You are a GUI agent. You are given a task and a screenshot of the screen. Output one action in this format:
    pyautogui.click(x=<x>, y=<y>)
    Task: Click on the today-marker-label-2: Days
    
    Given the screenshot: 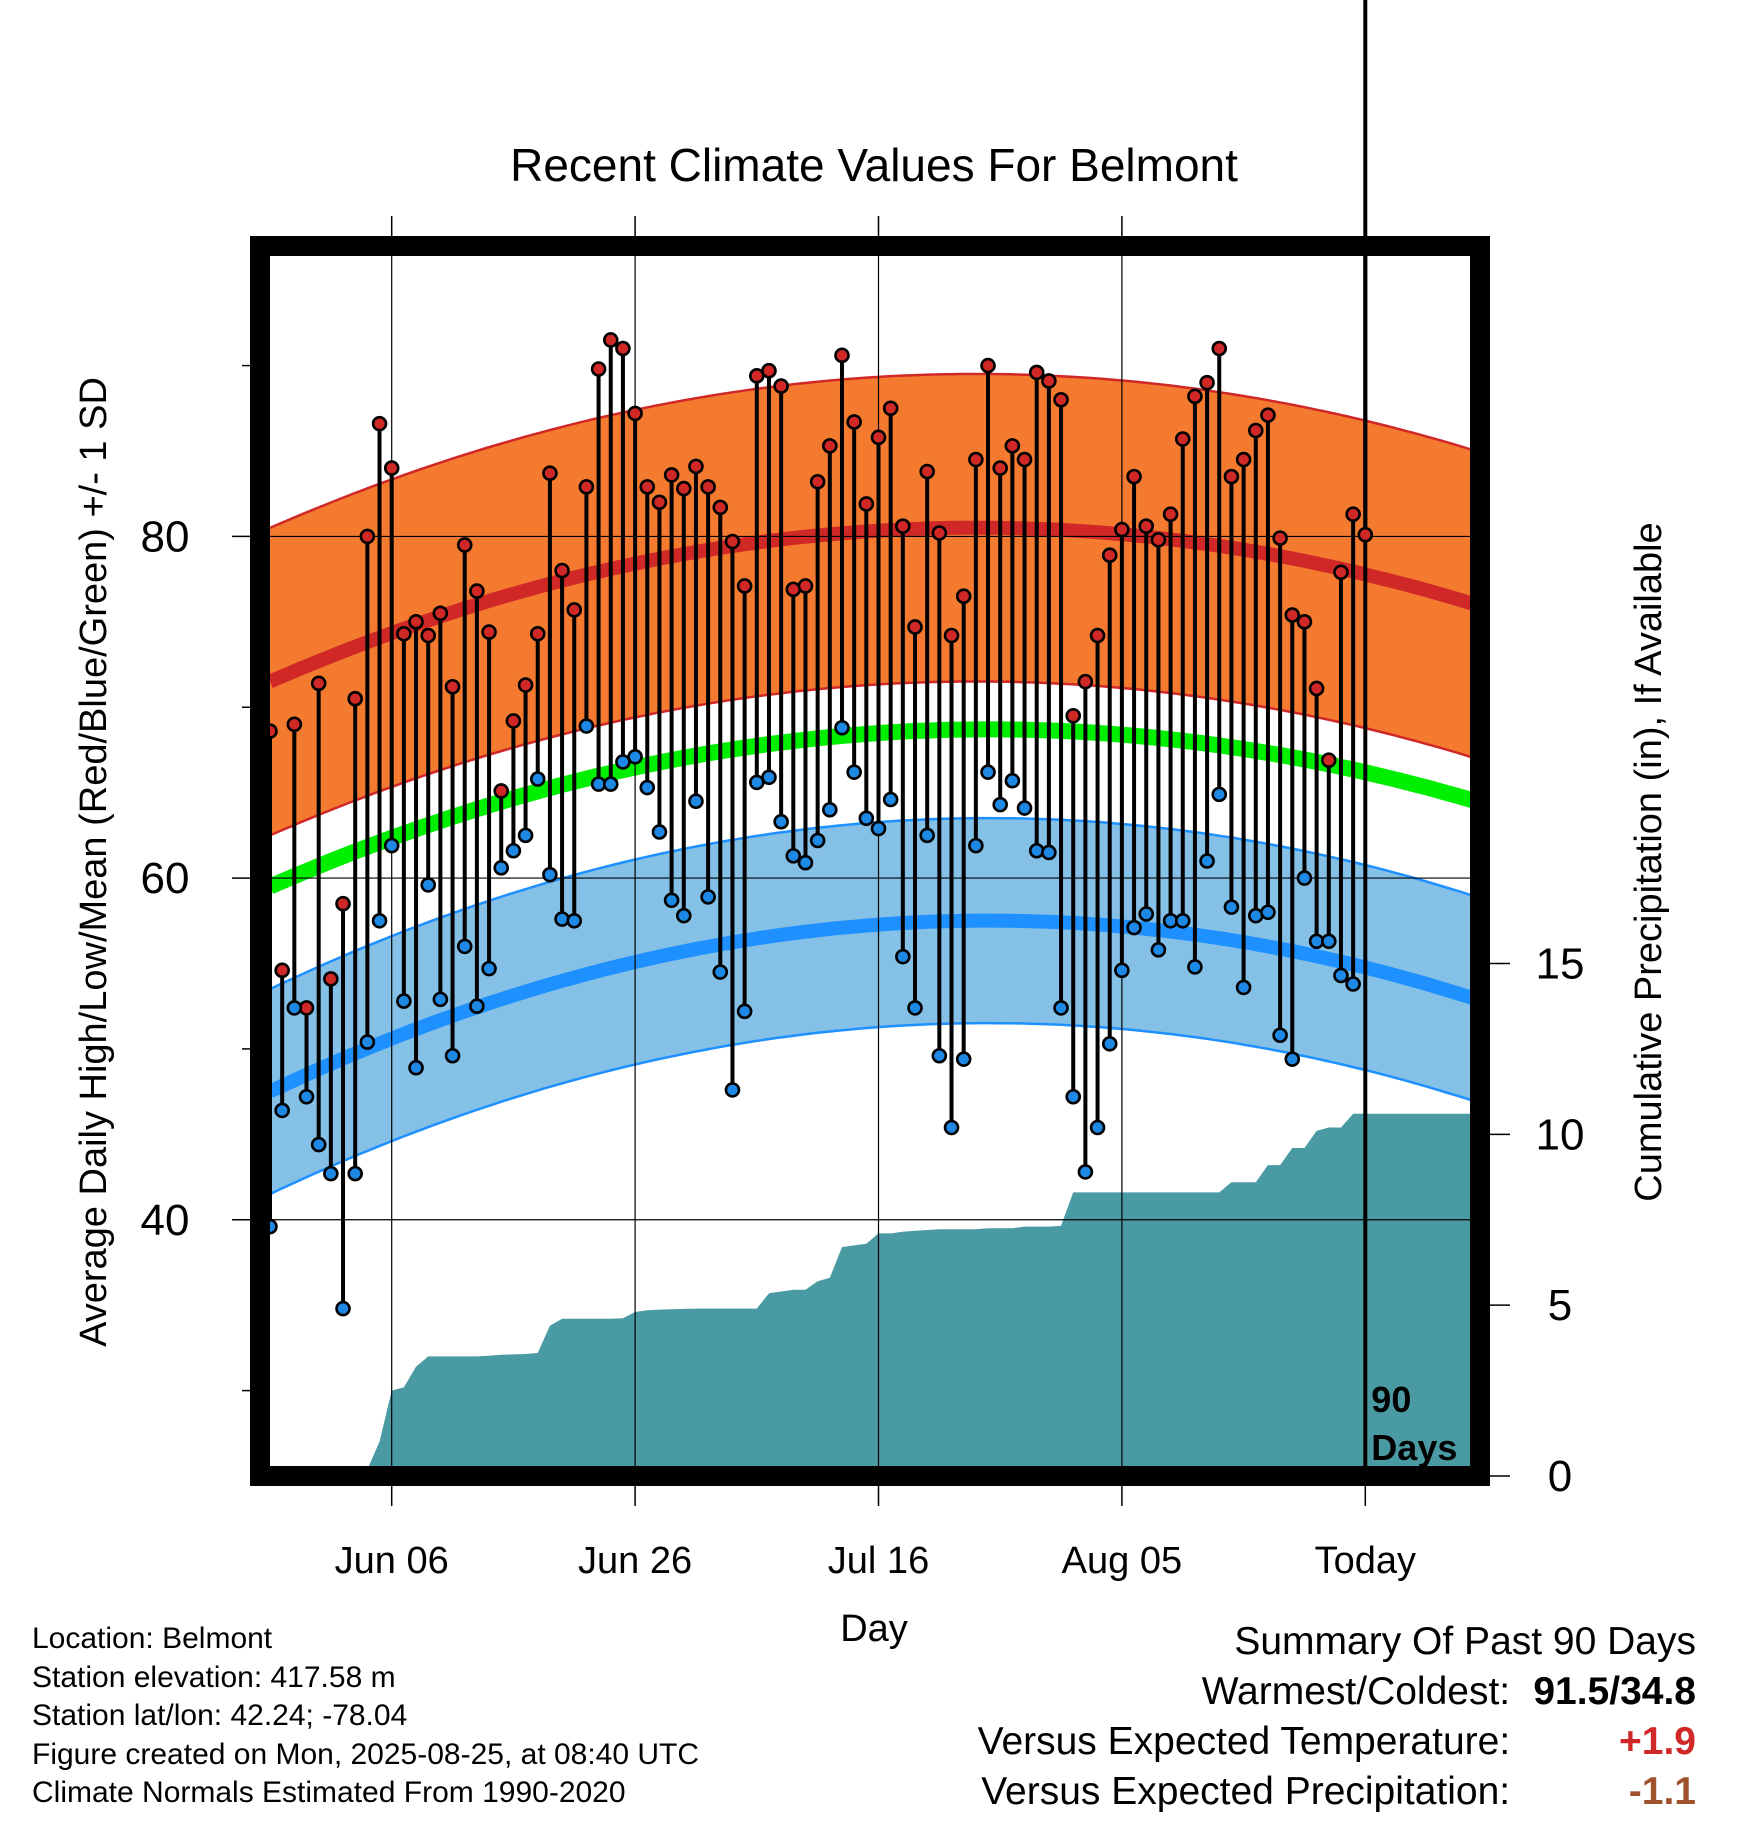 What is the action you would take?
    pyautogui.click(x=1414, y=1447)
    